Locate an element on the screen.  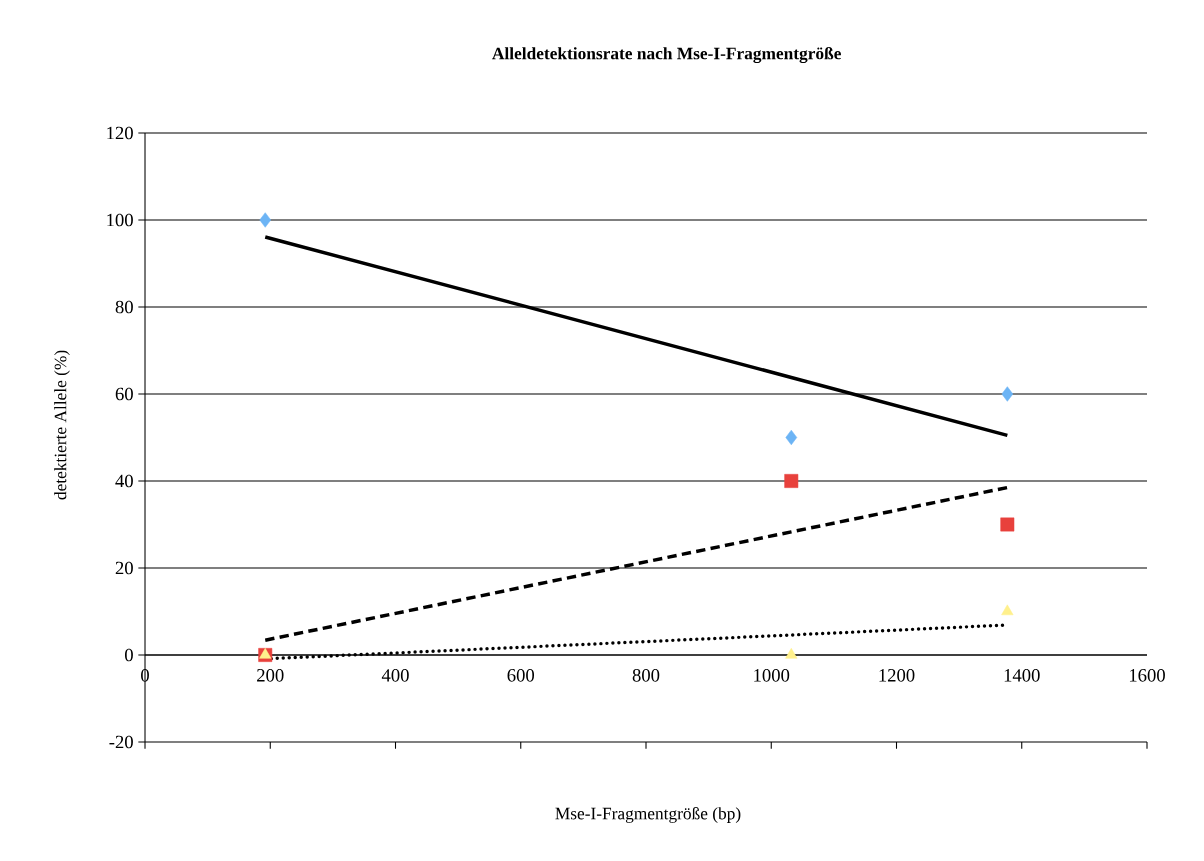
x-tick-label: 600 is located at coordinates (521, 675).